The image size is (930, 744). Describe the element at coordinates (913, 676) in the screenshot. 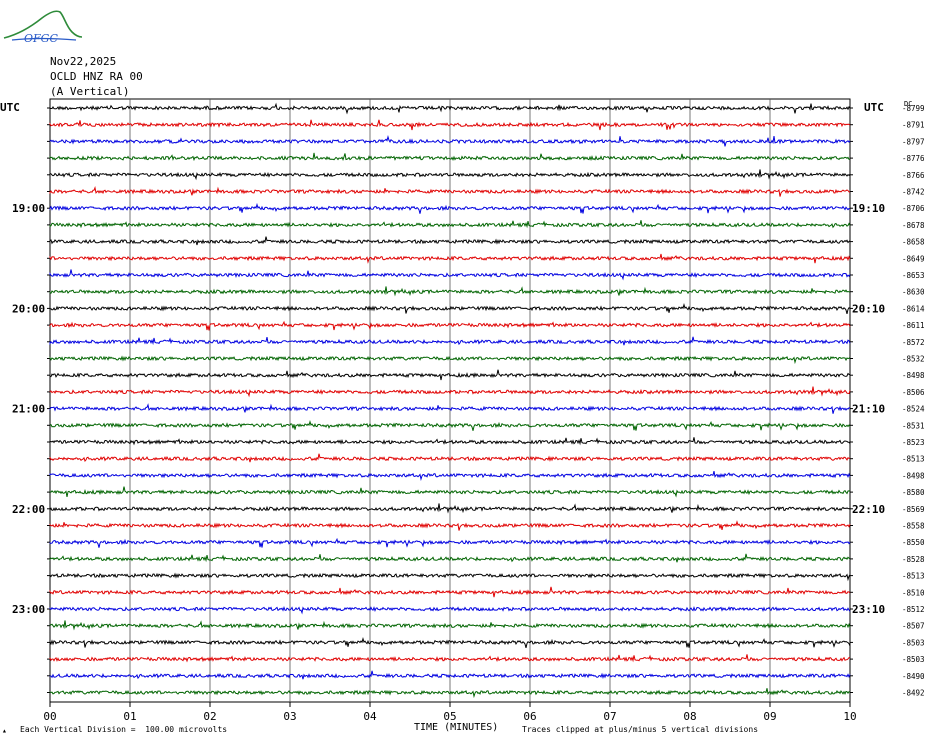

I see `dc-offset-label: -8490` at that location.